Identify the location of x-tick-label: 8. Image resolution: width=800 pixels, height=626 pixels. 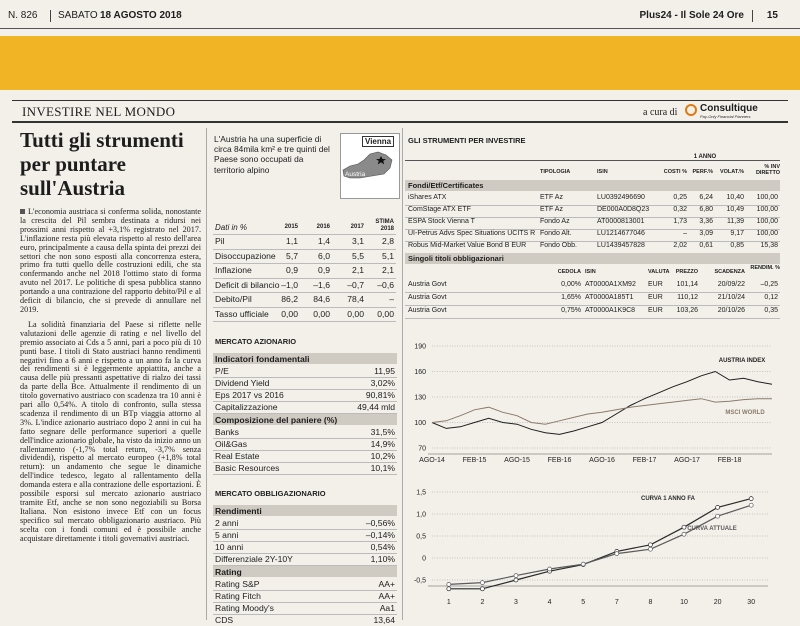
(650, 602).